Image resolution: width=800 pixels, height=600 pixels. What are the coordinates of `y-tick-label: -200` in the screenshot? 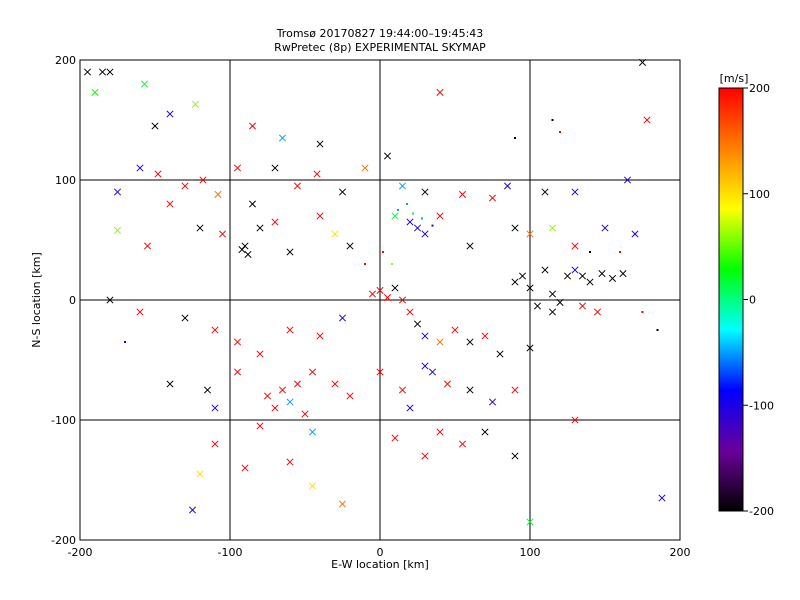 It's located at (63, 540).